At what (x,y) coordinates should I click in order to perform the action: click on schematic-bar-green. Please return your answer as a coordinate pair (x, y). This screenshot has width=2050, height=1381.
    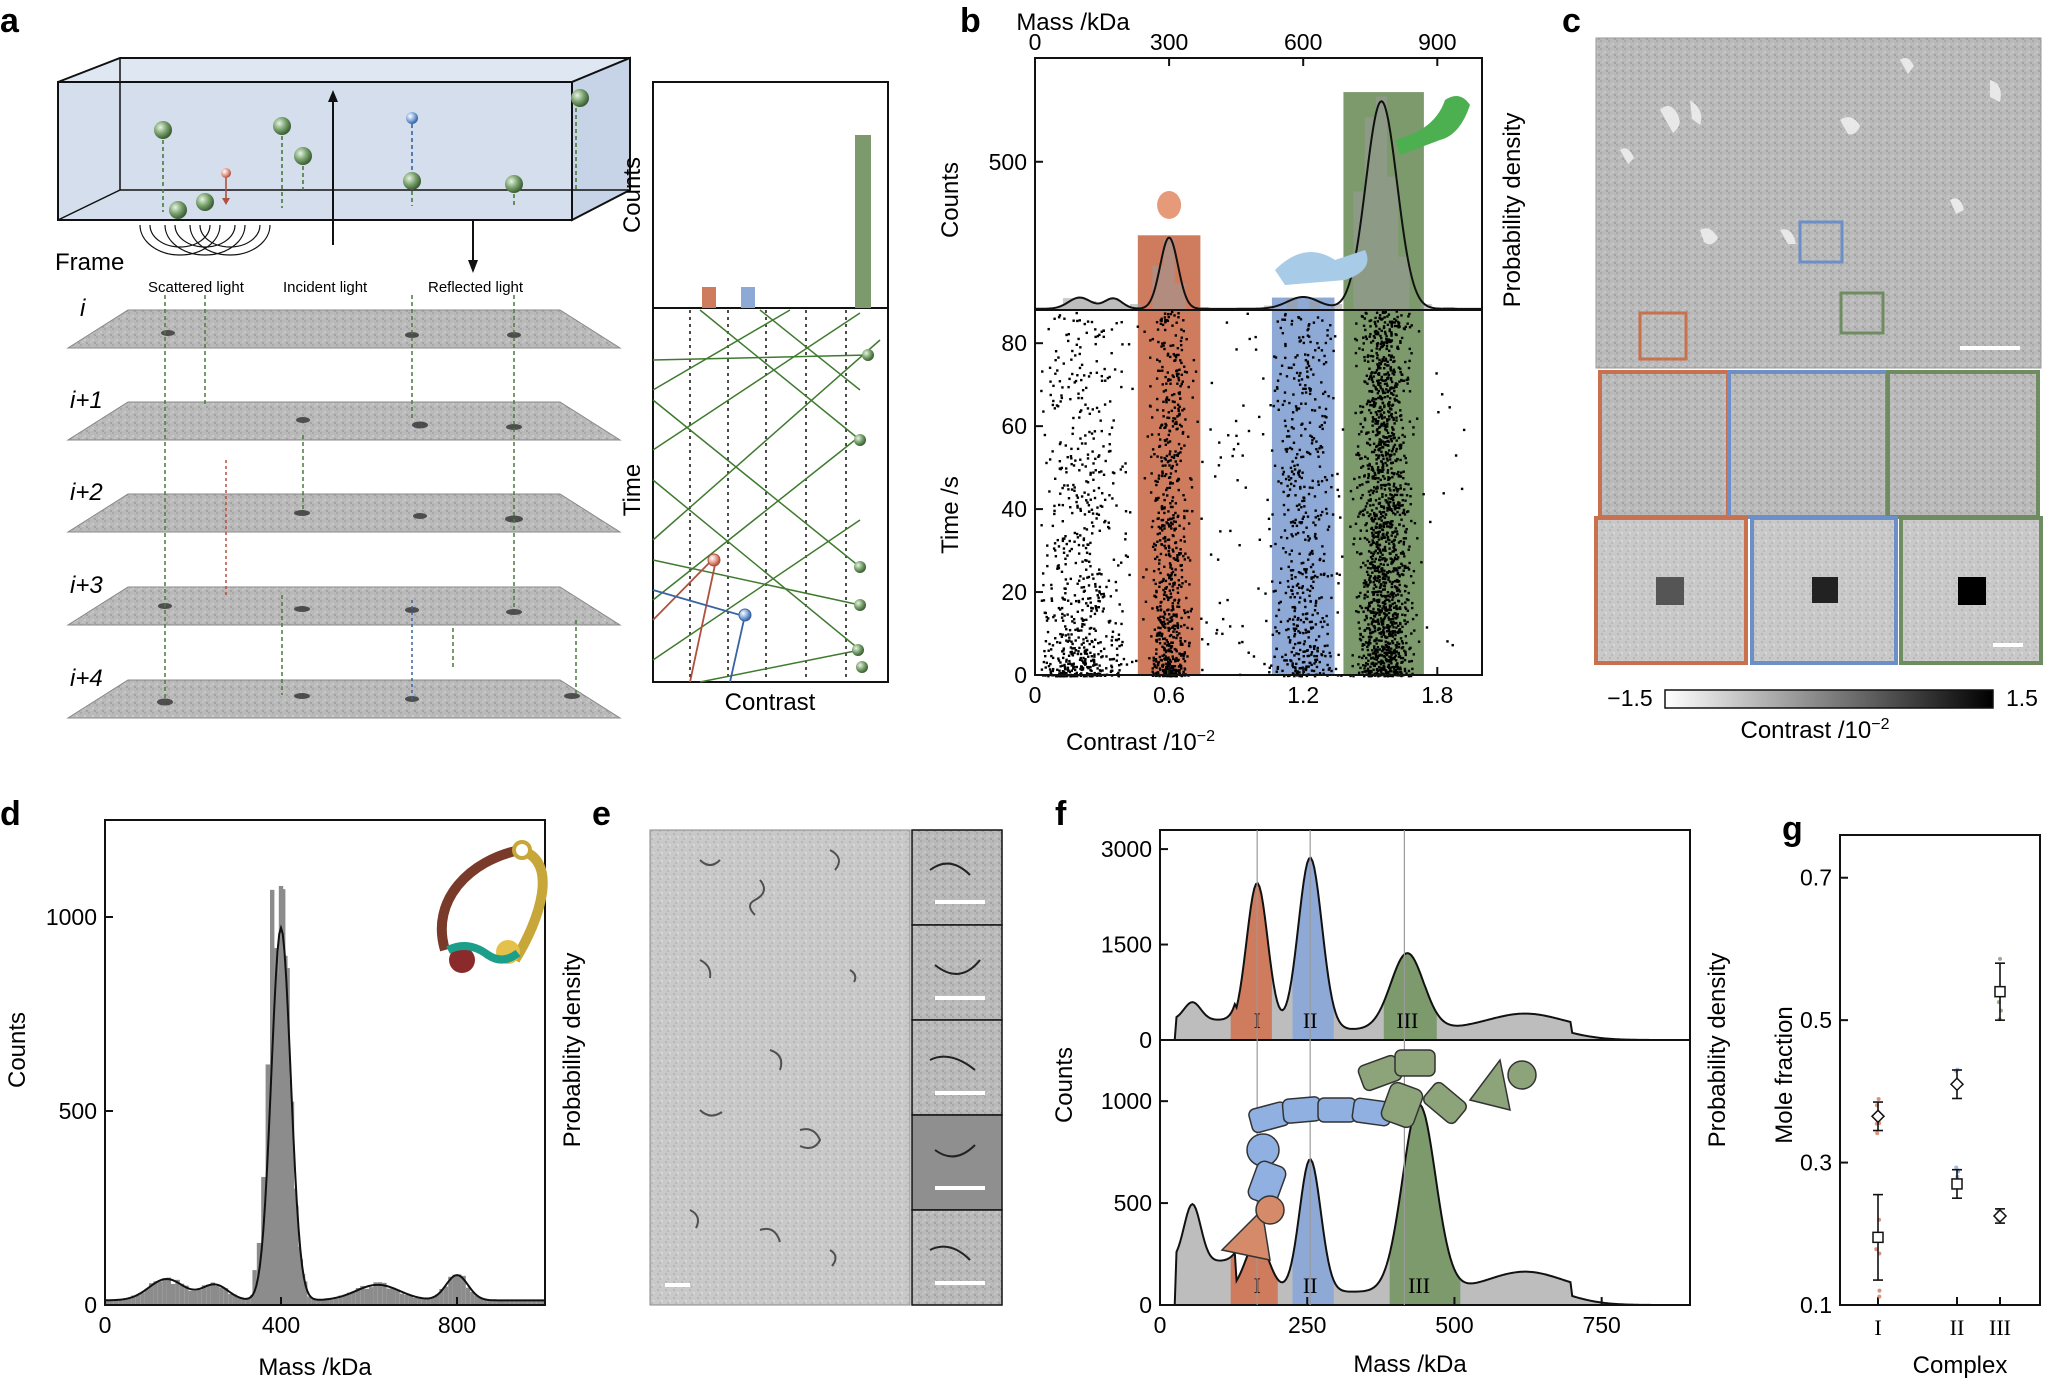
    Looking at the image, I should click on (863, 221).